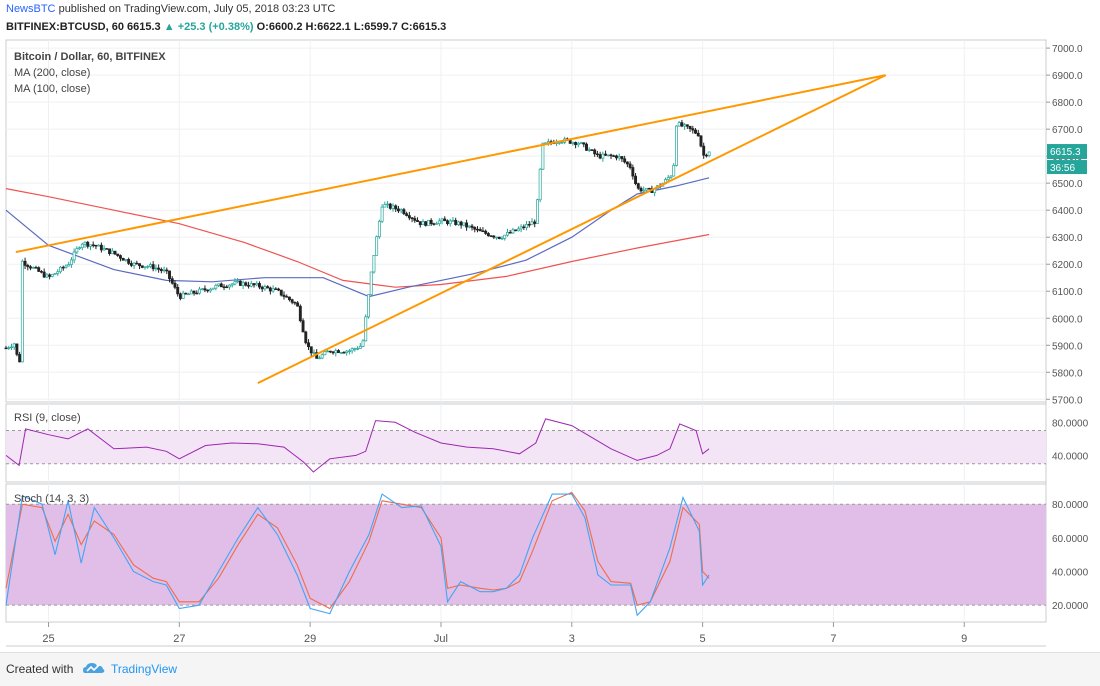 The image size is (1100, 686). What do you see at coordinates (1067, 265) in the screenshot?
I see `price-tick-label: 6200.0` at bounding box center [1067, 265].